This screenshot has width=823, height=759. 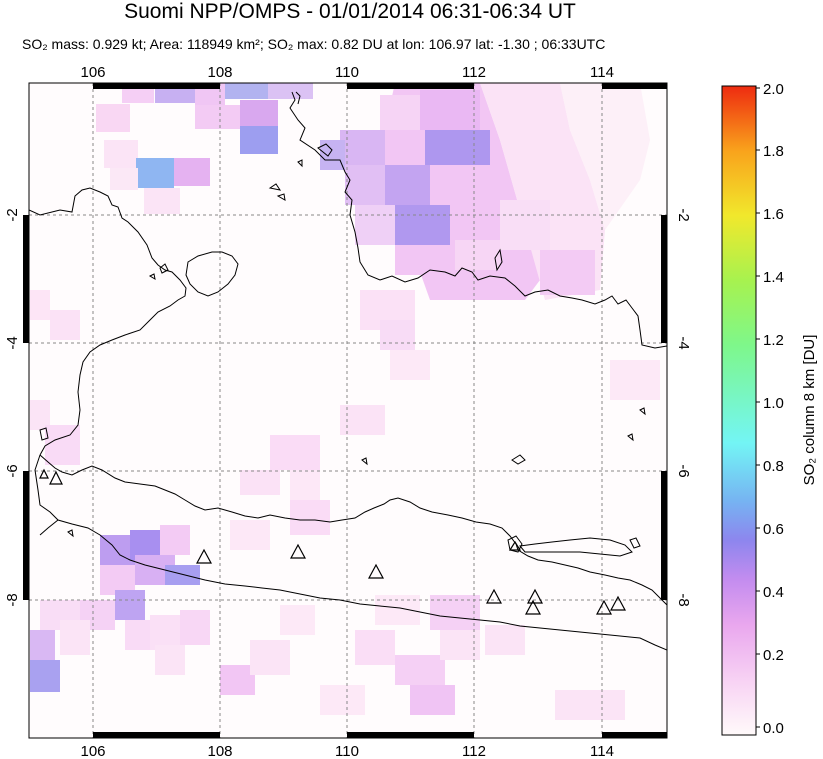 I want to click on colorbar-tick: 0.2, so click(x=773, y=655).